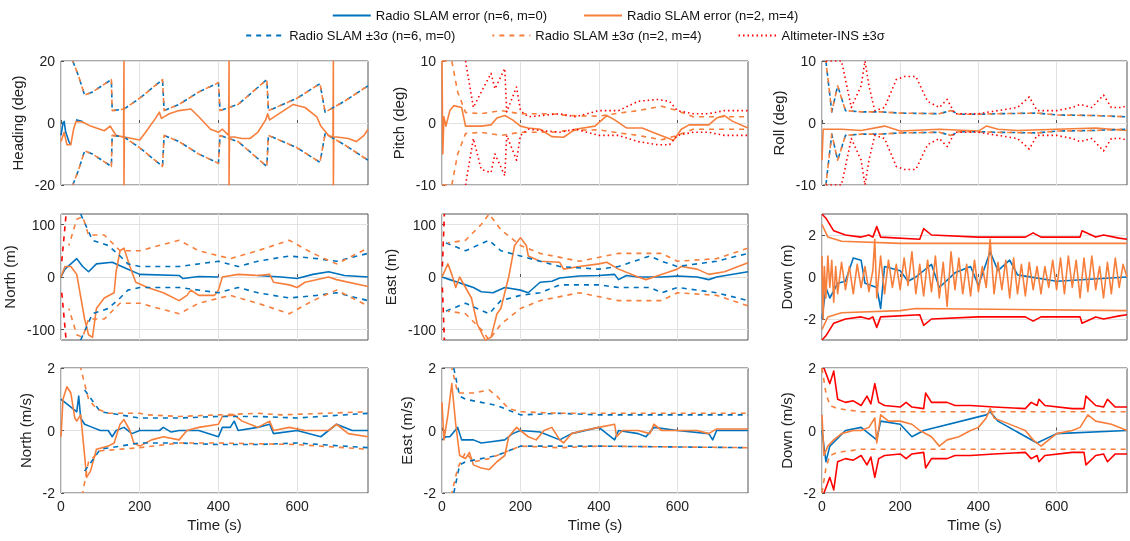 The width and height of the screenshot is (1130, 541). I want to click on y-axis-title: North (m/s), so click(25, 430).